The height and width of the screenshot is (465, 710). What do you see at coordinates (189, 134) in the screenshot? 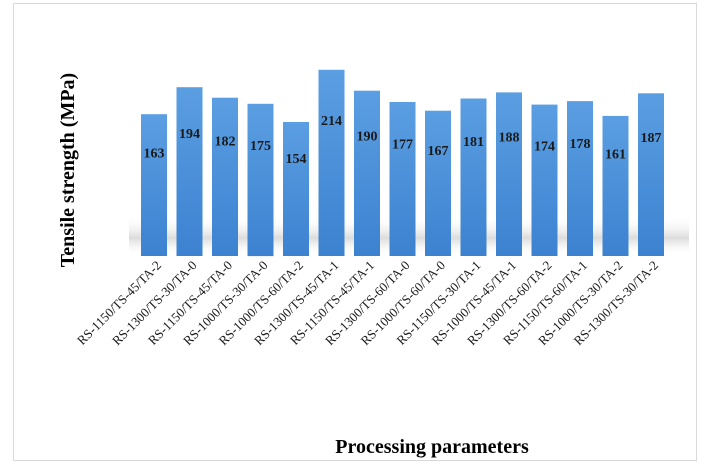
I see `data-label: 194` at bounding box center [189, 134].